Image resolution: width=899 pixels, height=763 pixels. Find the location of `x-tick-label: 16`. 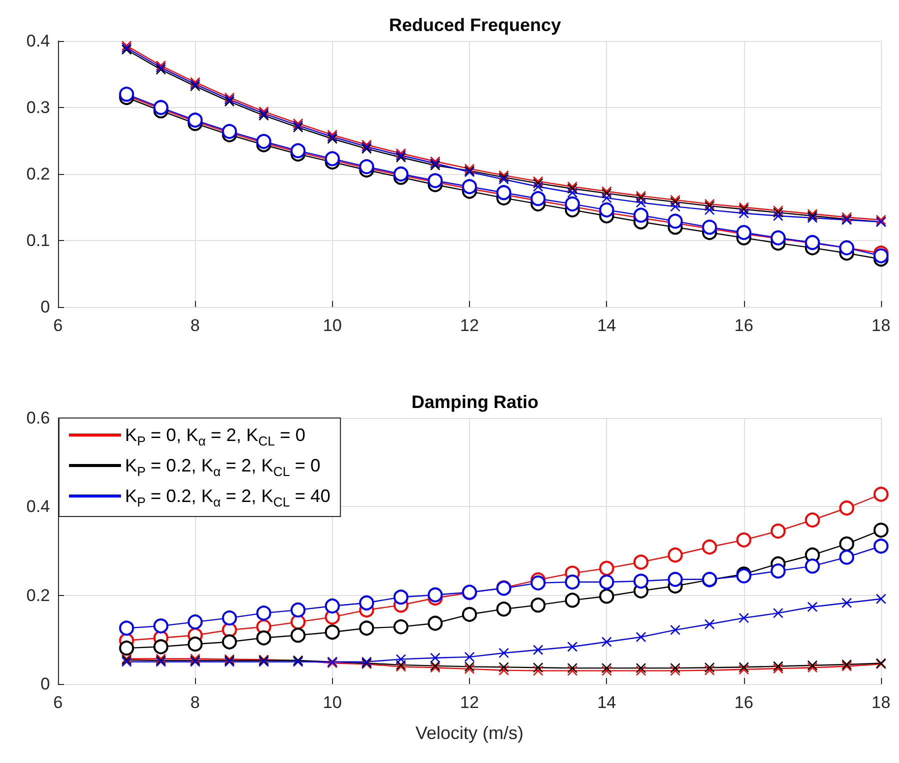

x-tick-label: 16 is located at coordinates (744, 325).